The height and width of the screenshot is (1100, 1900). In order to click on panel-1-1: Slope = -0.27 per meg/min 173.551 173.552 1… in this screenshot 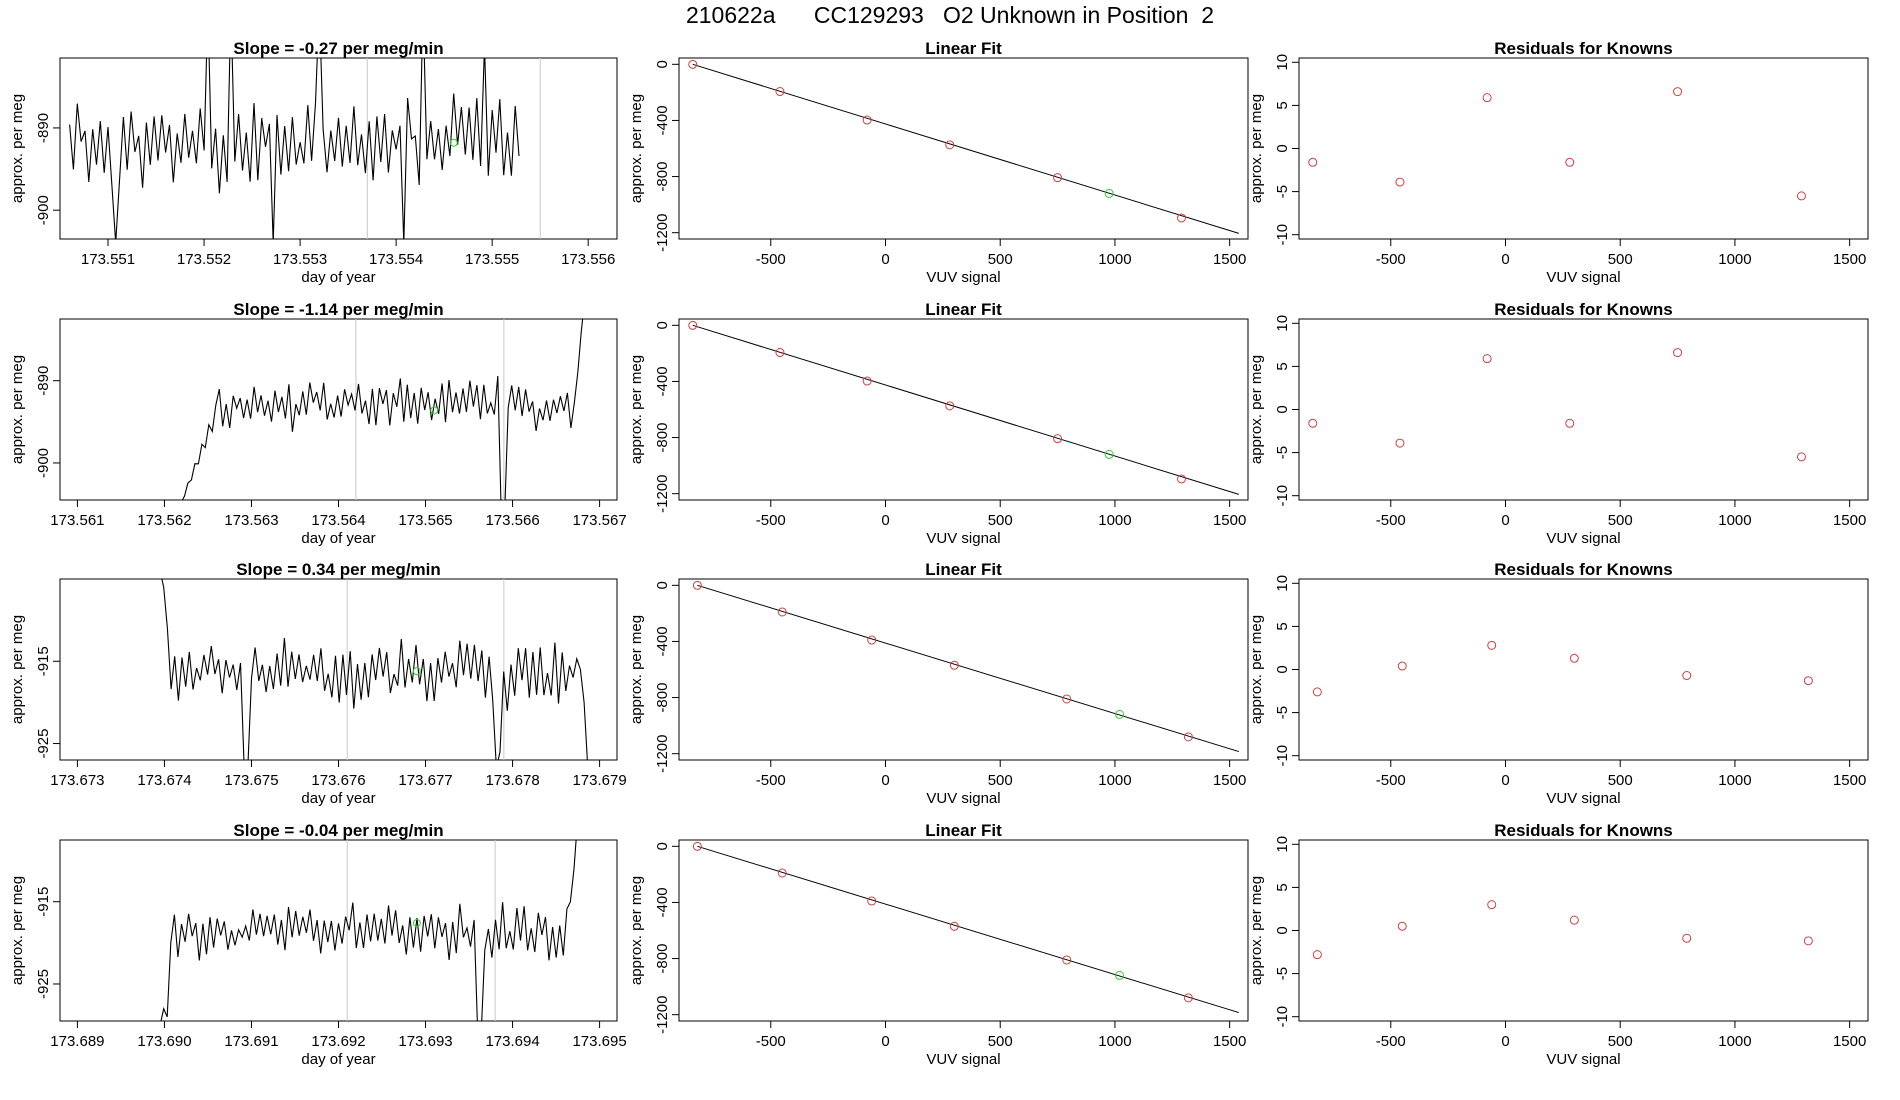, I will do `click(313, 162)`.